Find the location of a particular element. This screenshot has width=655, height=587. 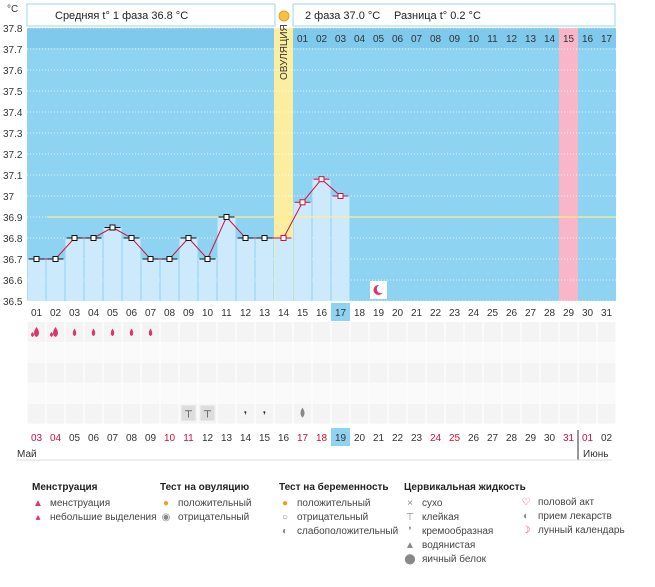

phase2-day-label: 16 is located at coordinates (588, 39).